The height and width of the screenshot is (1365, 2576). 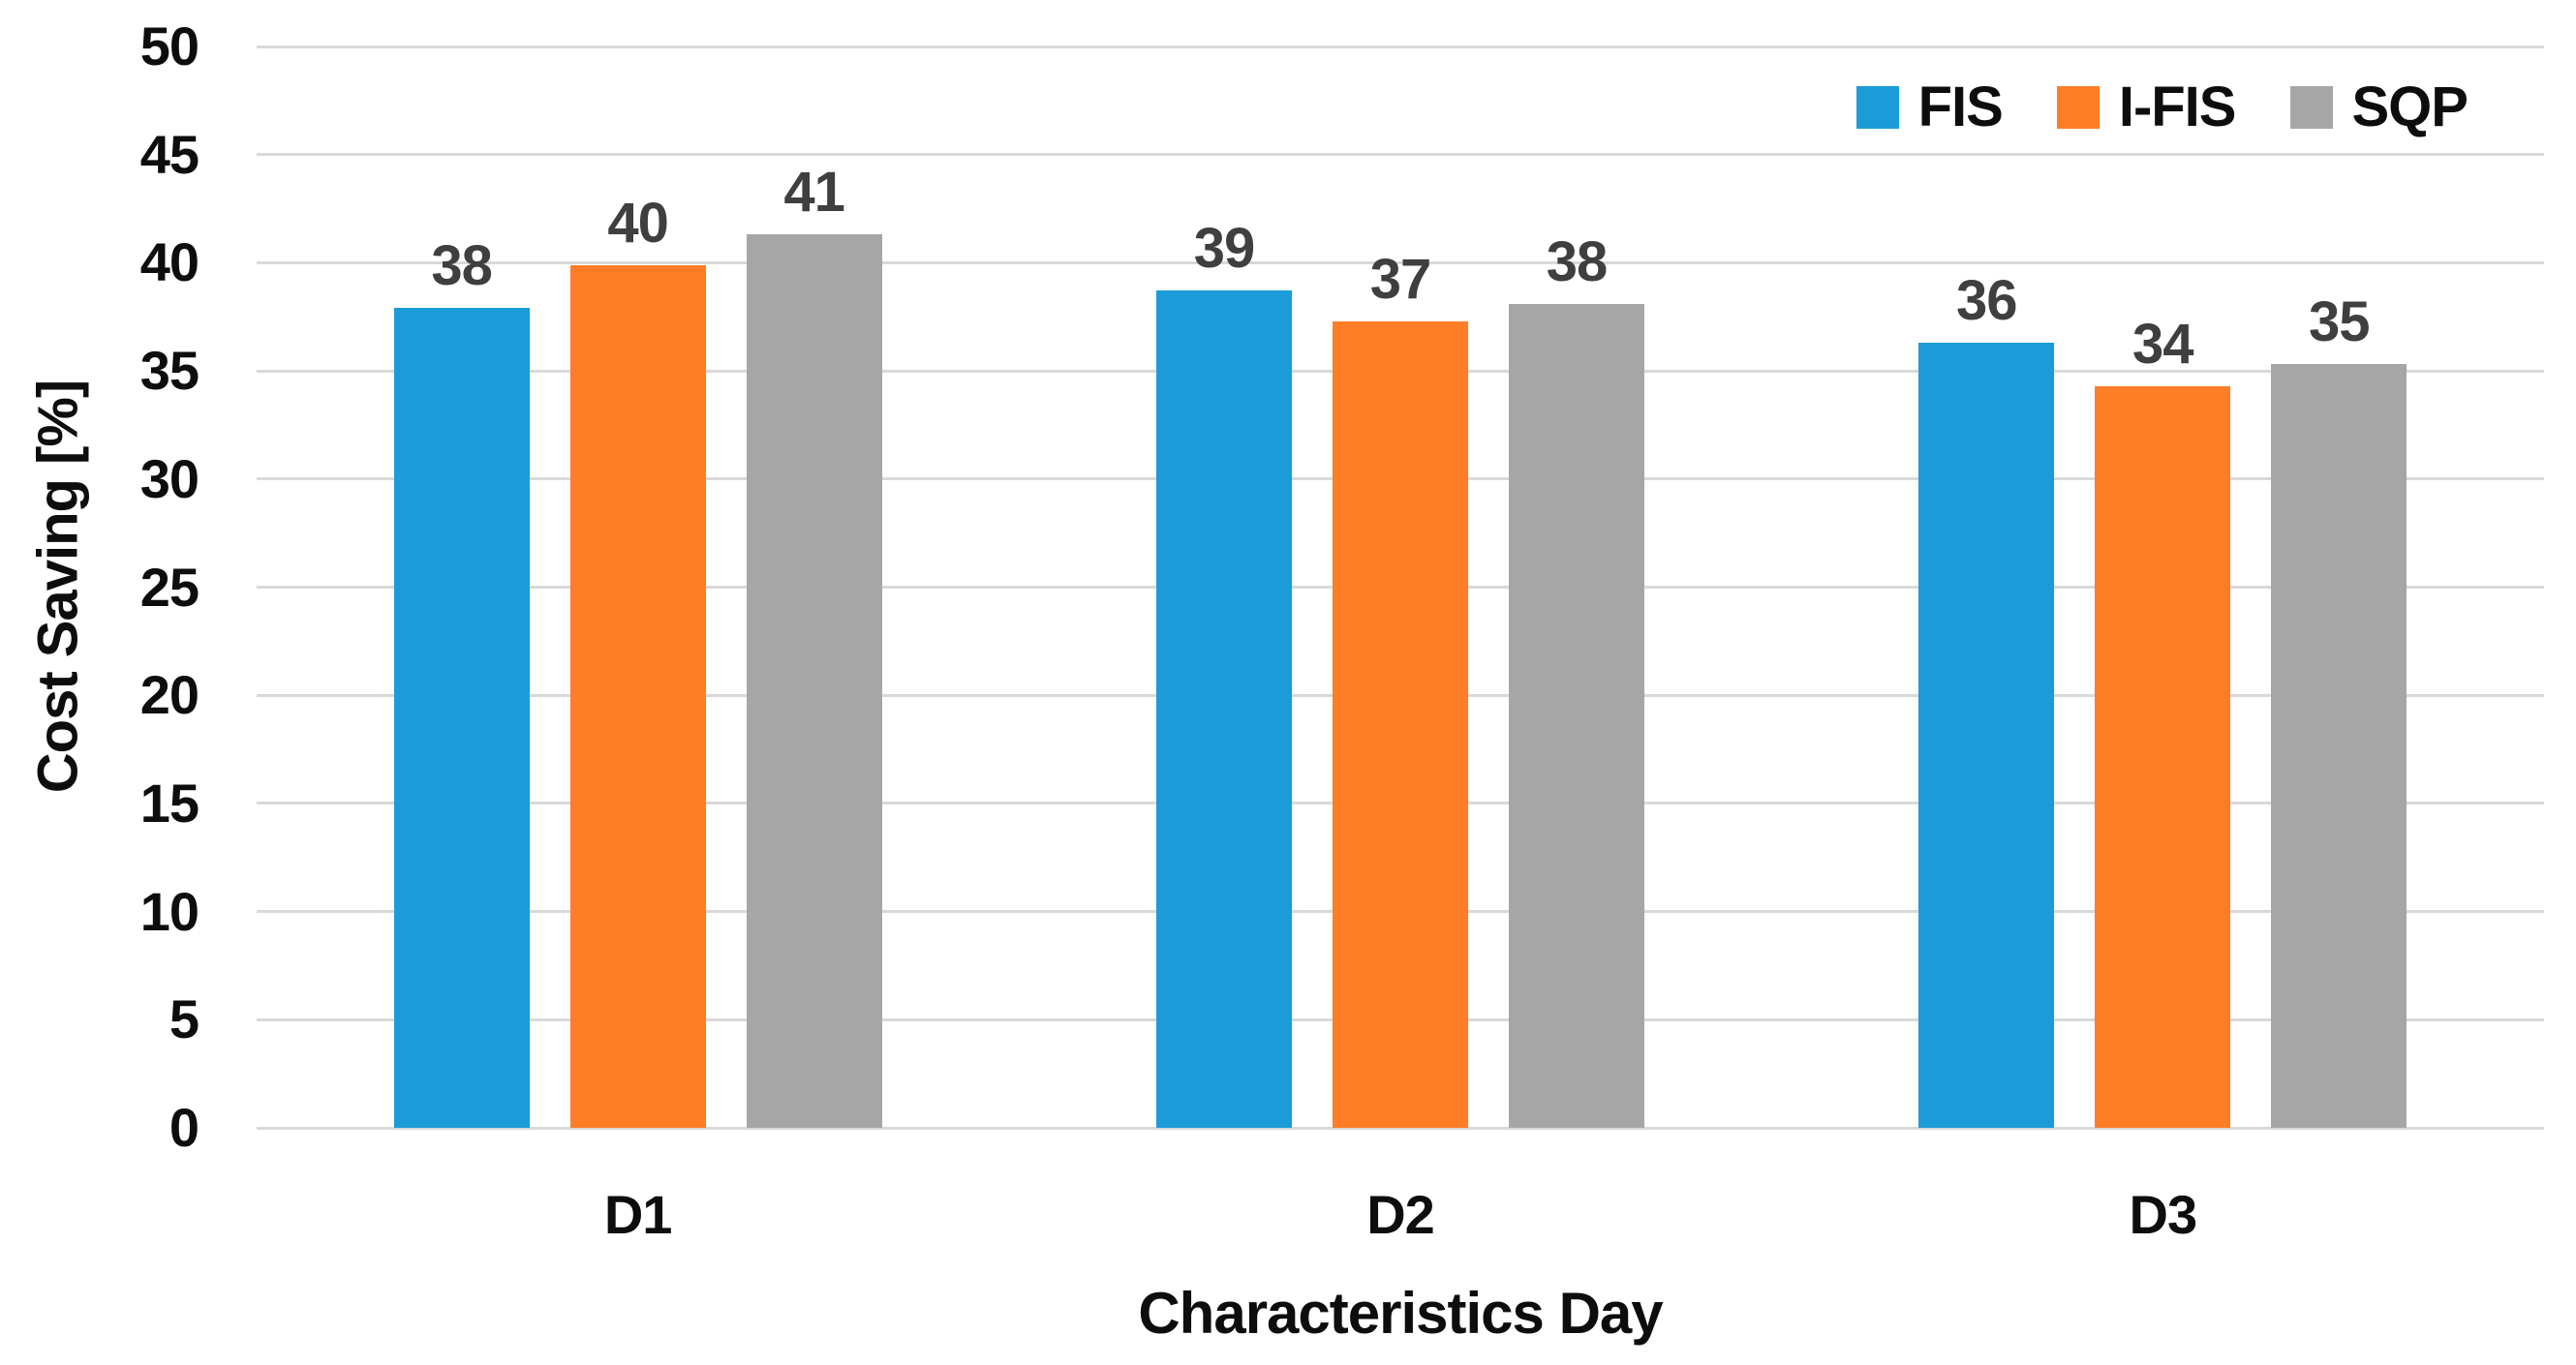 What do you see at coordinates (169, 695) in the screenshot?
I see `y-tick-label-20: 20` at bounding box center [169, 695].